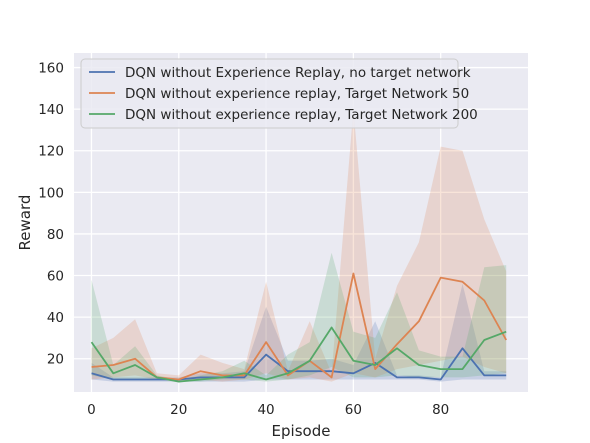 The image size is (590, 443). Describe the element at coordinates (440, 410) in the screenshot. I see `x-tick-label: 80` at that location.